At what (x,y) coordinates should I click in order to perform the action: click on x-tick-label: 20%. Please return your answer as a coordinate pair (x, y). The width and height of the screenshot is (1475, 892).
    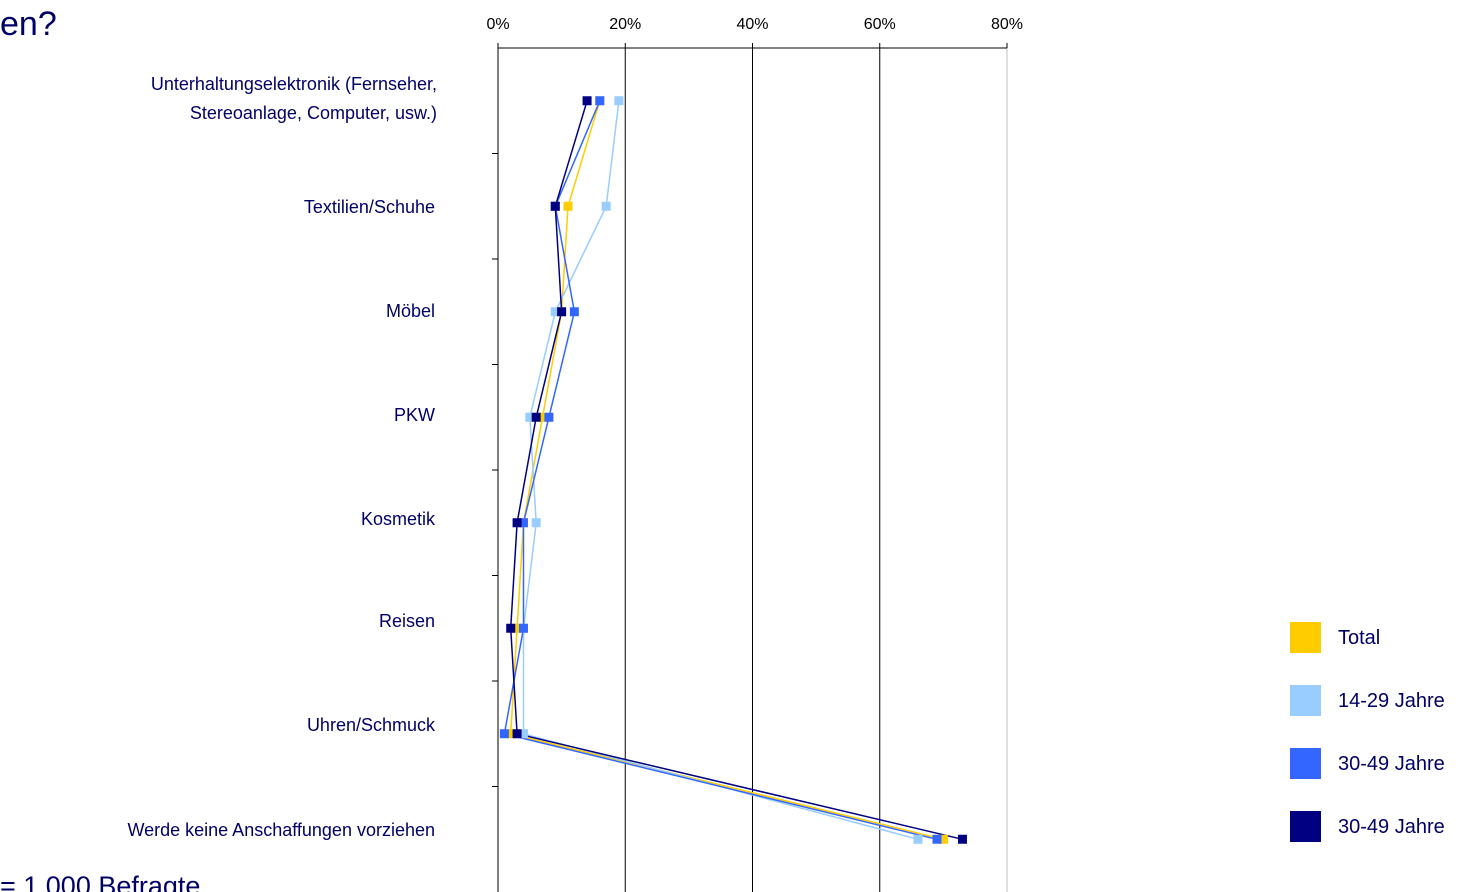
    Looking at the image, I should click on (625, 24).